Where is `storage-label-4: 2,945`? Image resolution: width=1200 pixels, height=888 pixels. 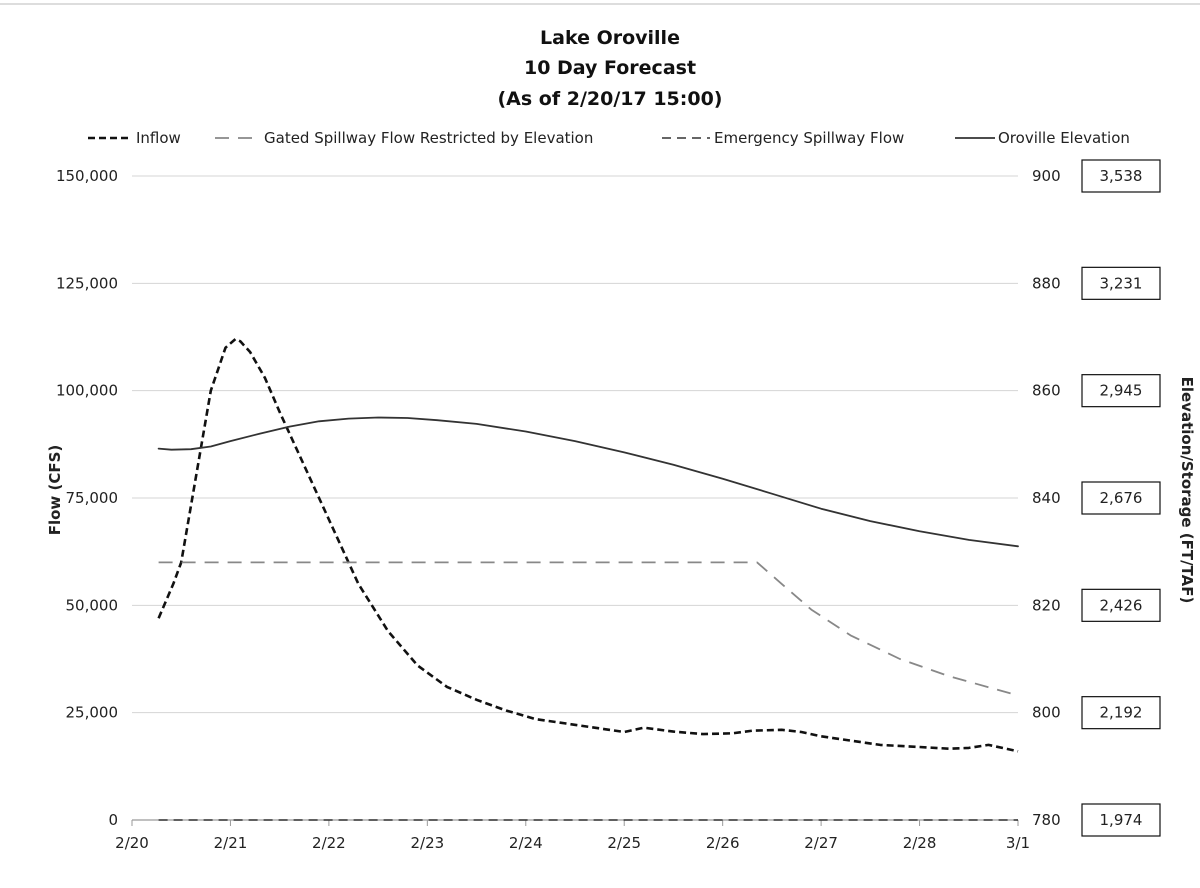 storage-label-4: 2,945 is located at coordinates (1121, 391).